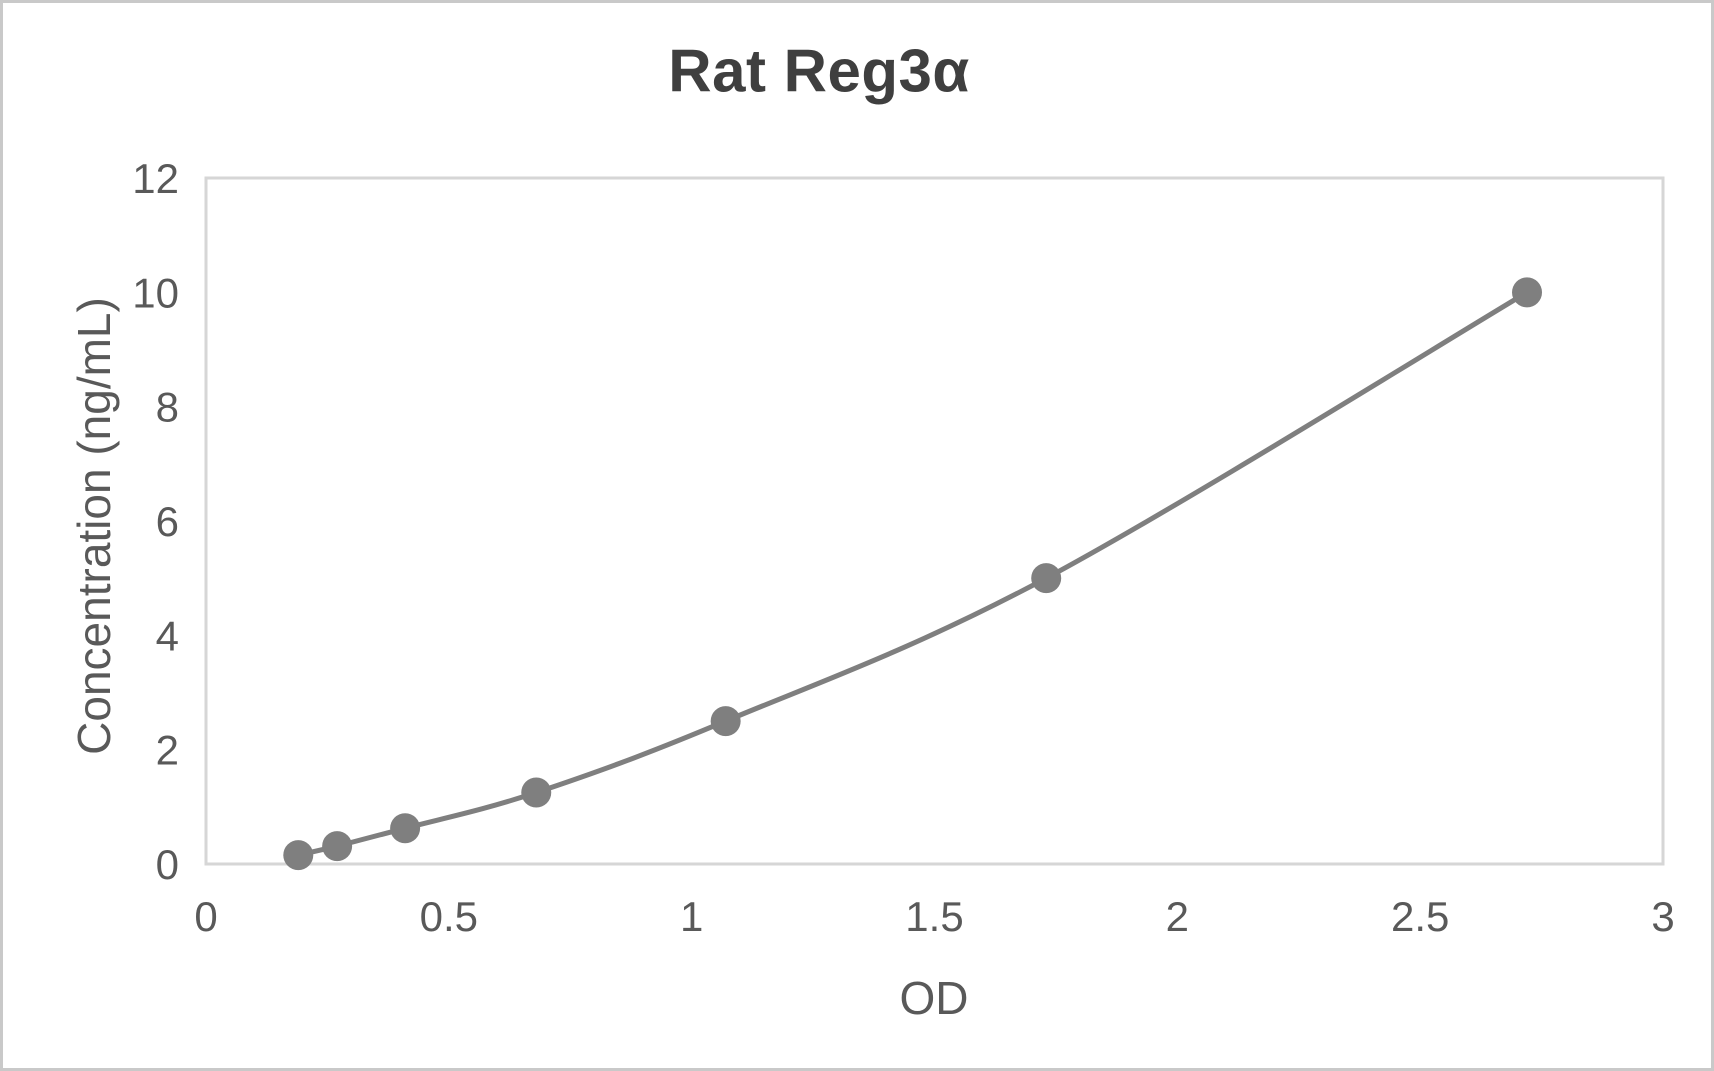  What do you see at coordinates (691, 916) in the screenshot?
I see `x-tick-label: 1` at bounding box center [691, 916].